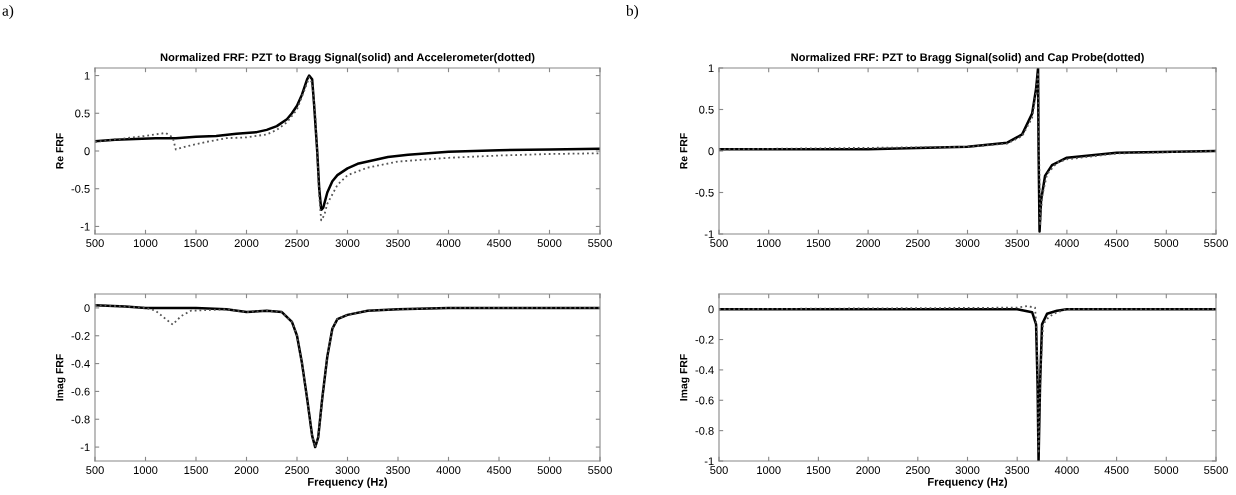  Describe the element at coordinates (347, 58) in the screenshot. I see `chart-title: Normalized FRF: PZT to Bragg Signal(solid) and Accelerometer(dotted)` at that location.